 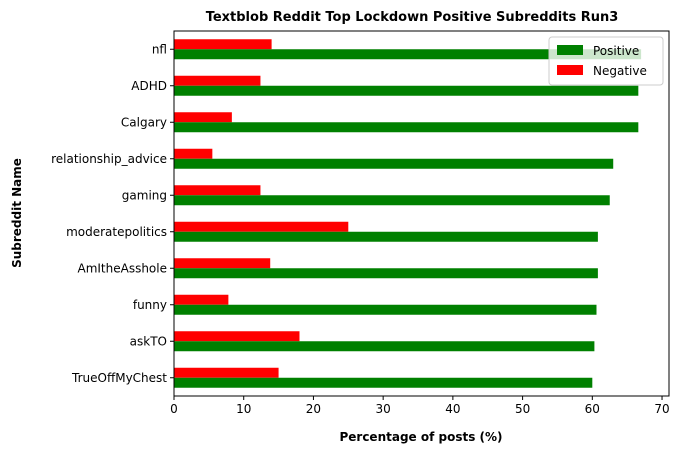 What do you see at coordinates (144, 195) in the screenshot?
I see `y-tick-label: gaming` at bounding box center [144, 195].